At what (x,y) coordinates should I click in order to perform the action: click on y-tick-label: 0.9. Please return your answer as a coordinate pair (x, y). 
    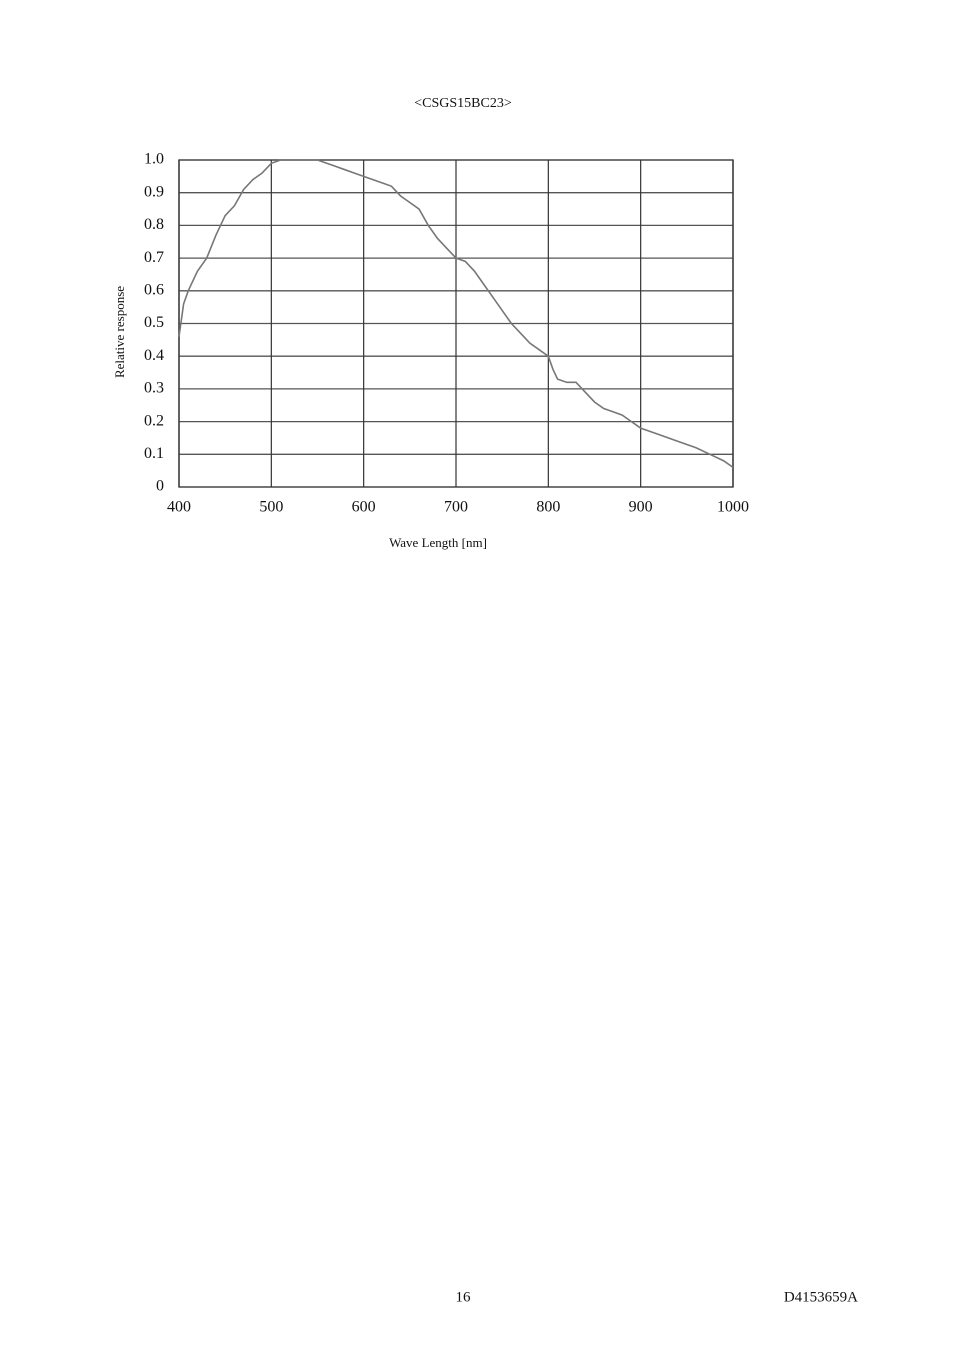
    Looking at the image, I should click on (154, 191).